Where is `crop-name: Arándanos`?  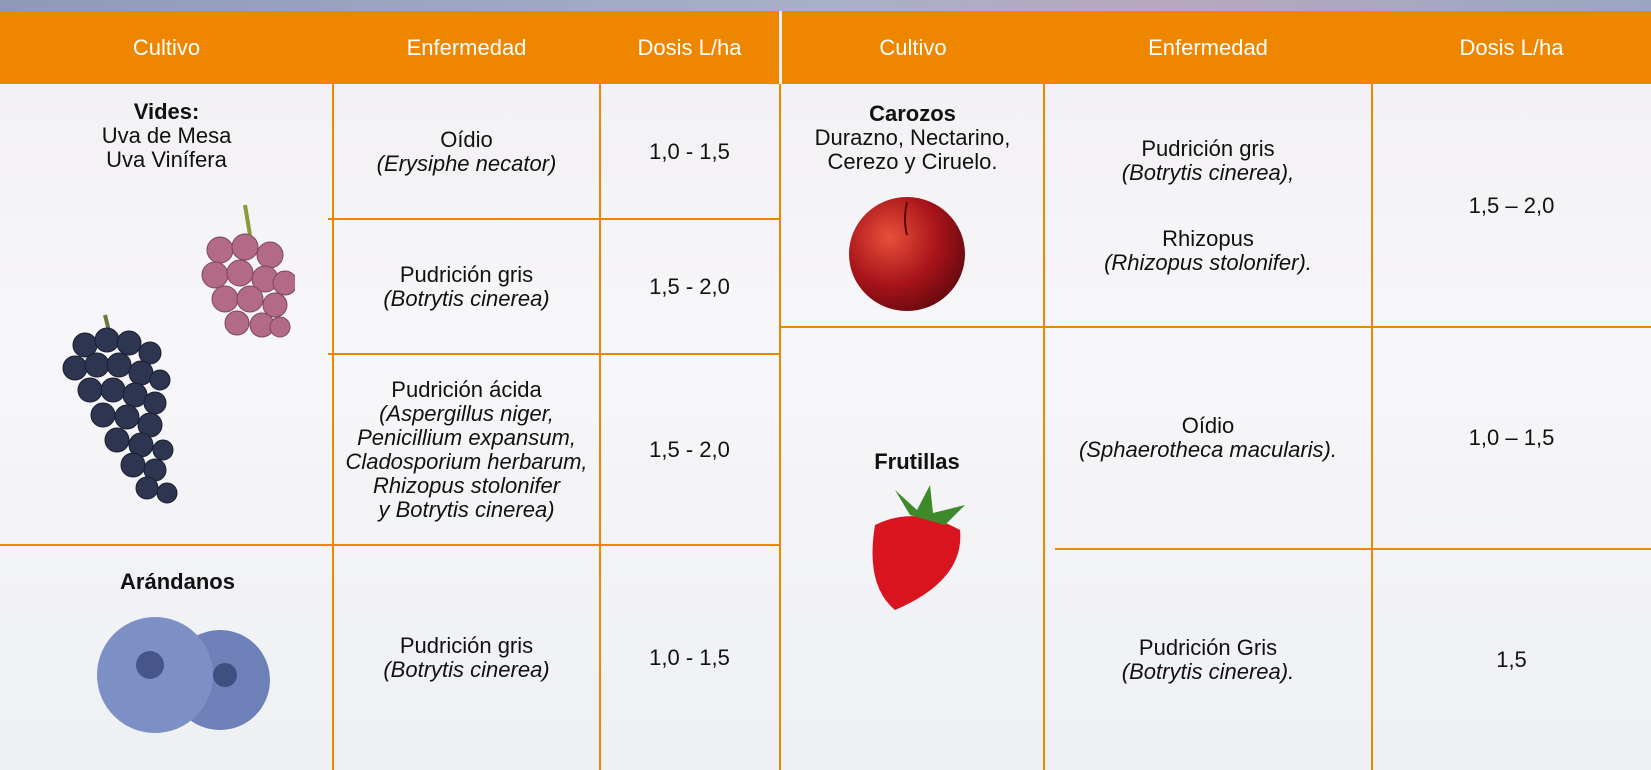 crop-name: Arándanos is located at coordinates (177, 581).